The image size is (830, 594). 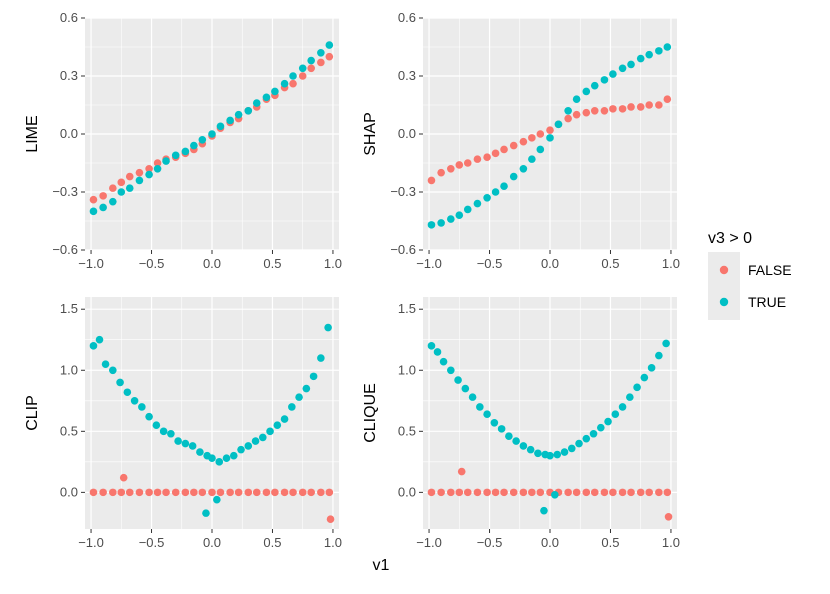 What do you see at coordinates (403, 191) in the screenshot?
I see `y-tick-label: −0.3` at bounding box center [403, 191].